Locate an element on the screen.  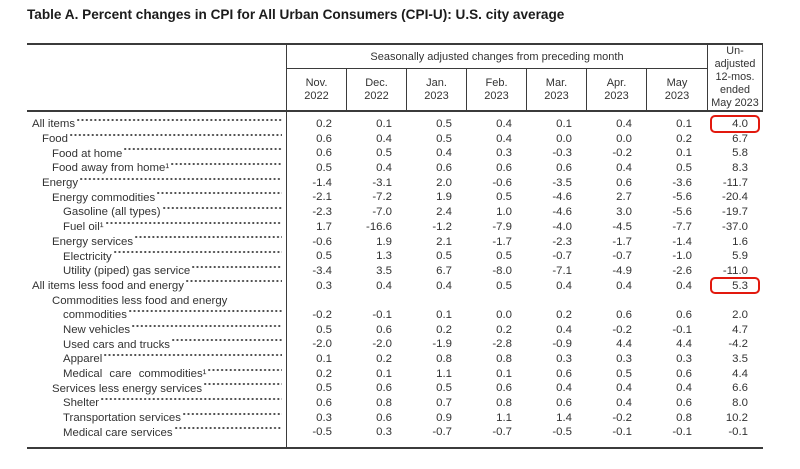
value-cell: 4.4 is located at coordinates (624, 344).